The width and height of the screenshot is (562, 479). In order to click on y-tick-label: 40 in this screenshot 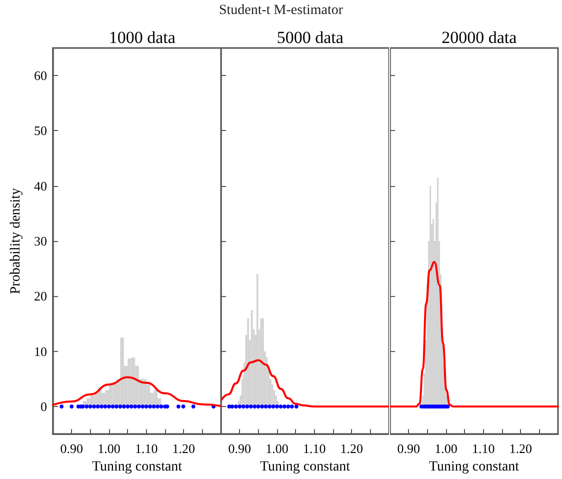, I will do `click(40, 186)`.